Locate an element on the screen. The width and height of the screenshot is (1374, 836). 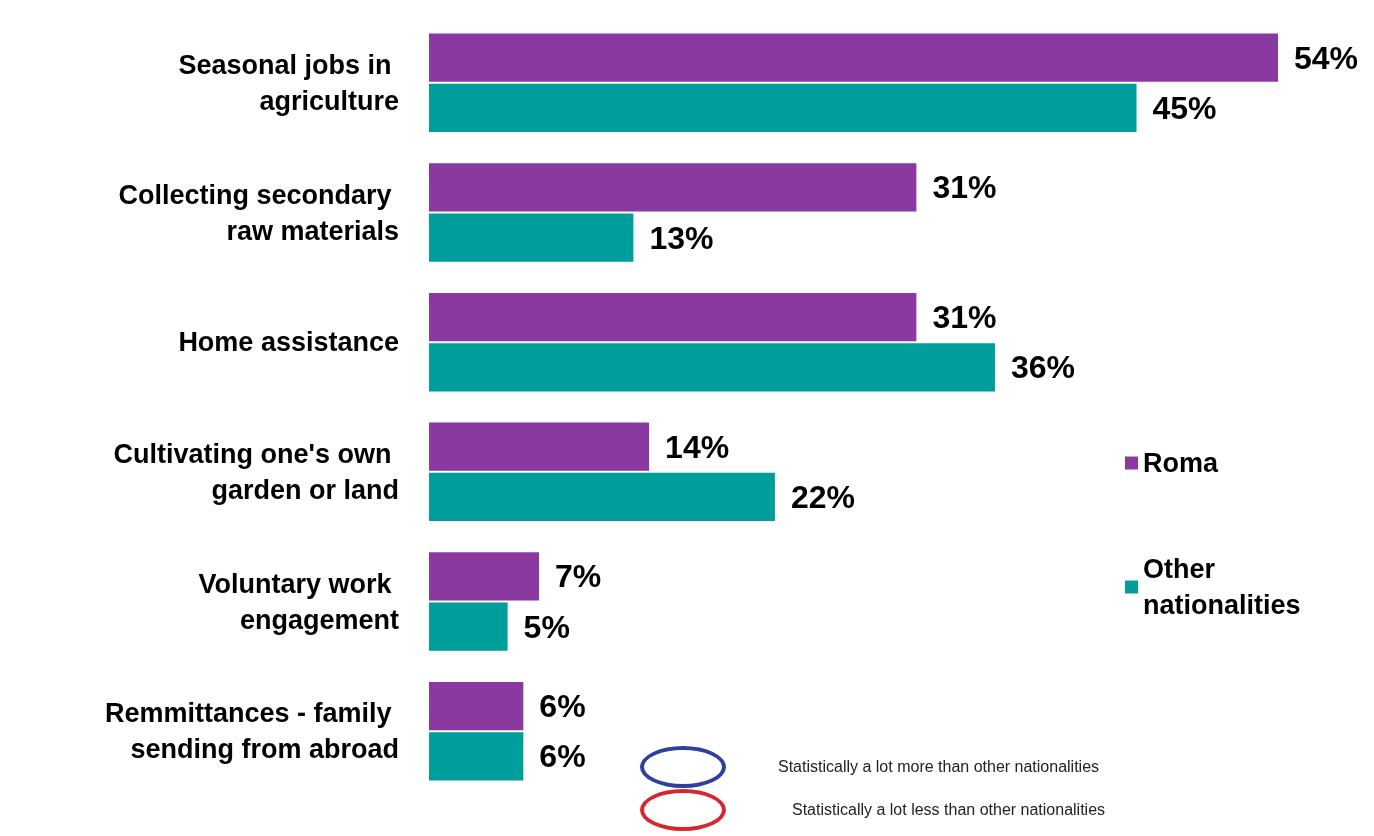
data-label: 5% is located at coordinates (546, 626).